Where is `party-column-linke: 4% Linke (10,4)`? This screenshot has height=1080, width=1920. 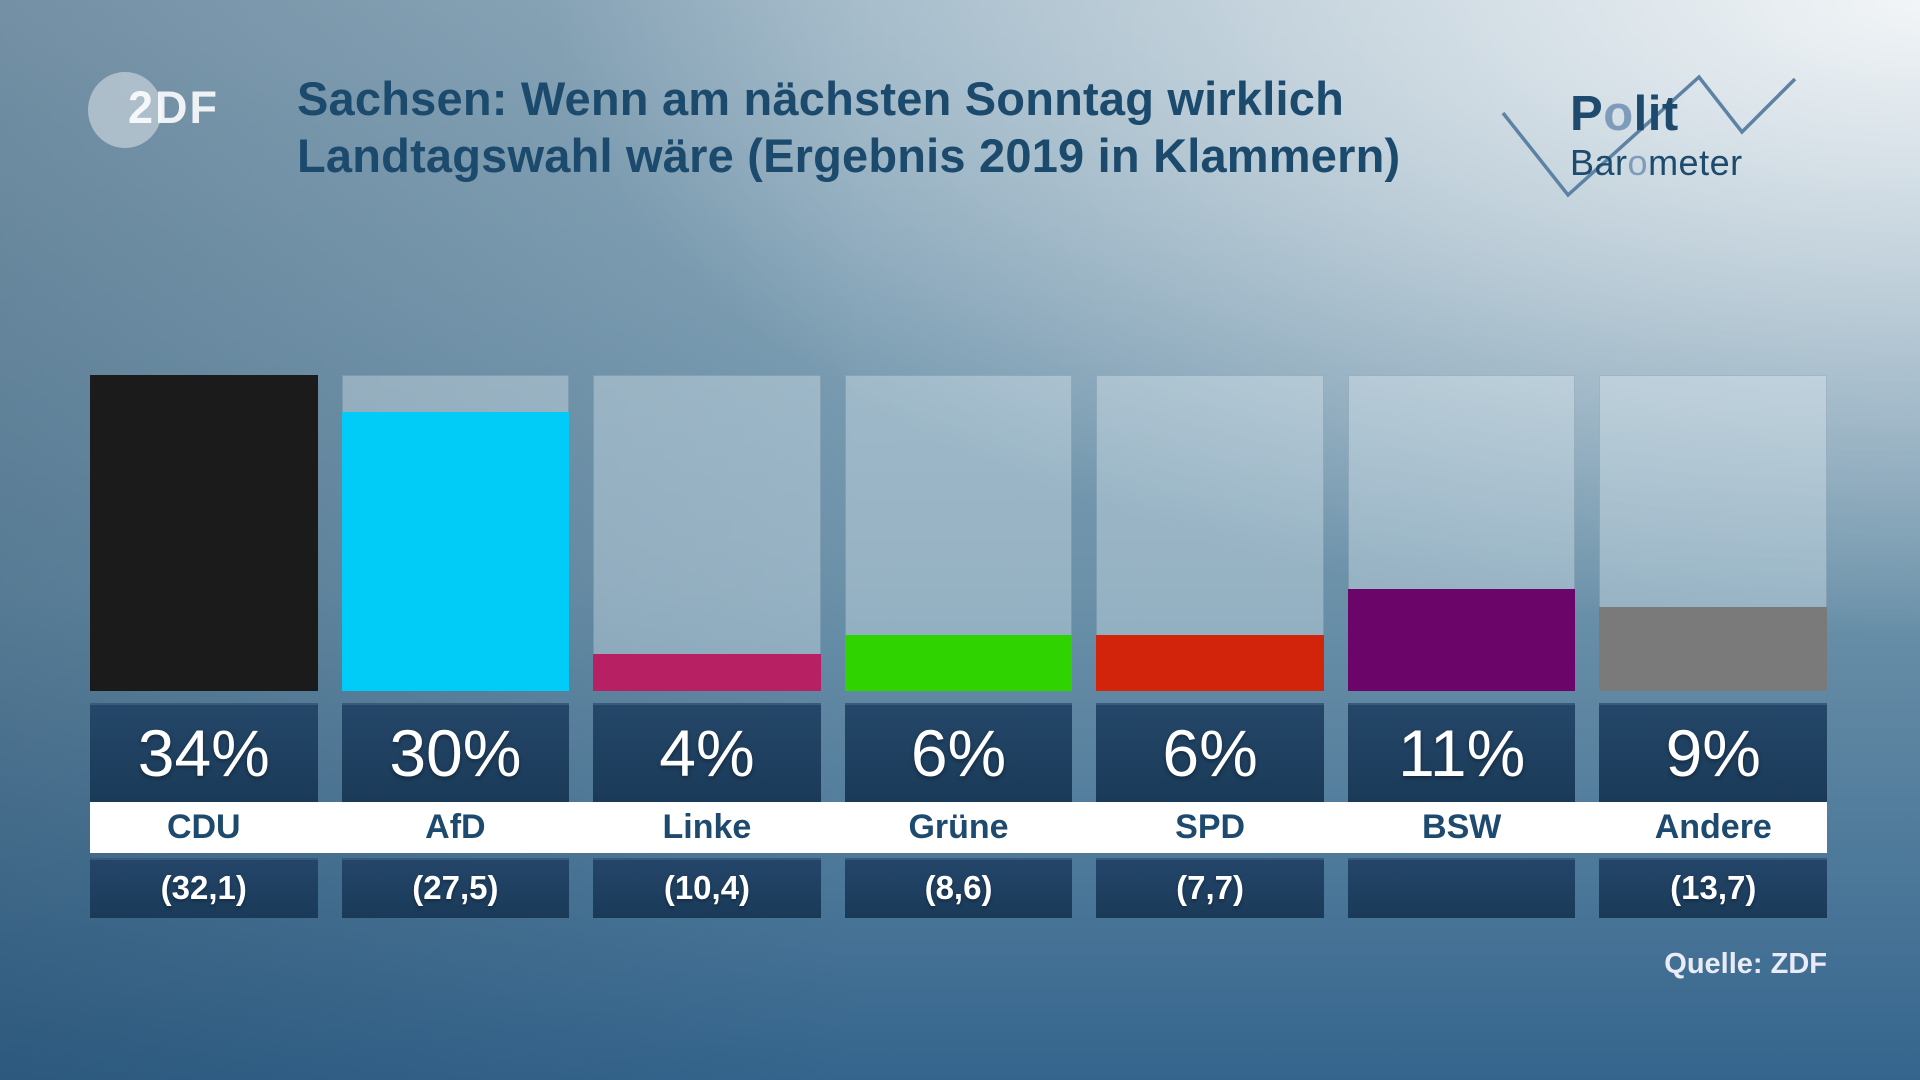
party-column-linke: 4% Linke (10,4) is located at coordinates (707, 646).